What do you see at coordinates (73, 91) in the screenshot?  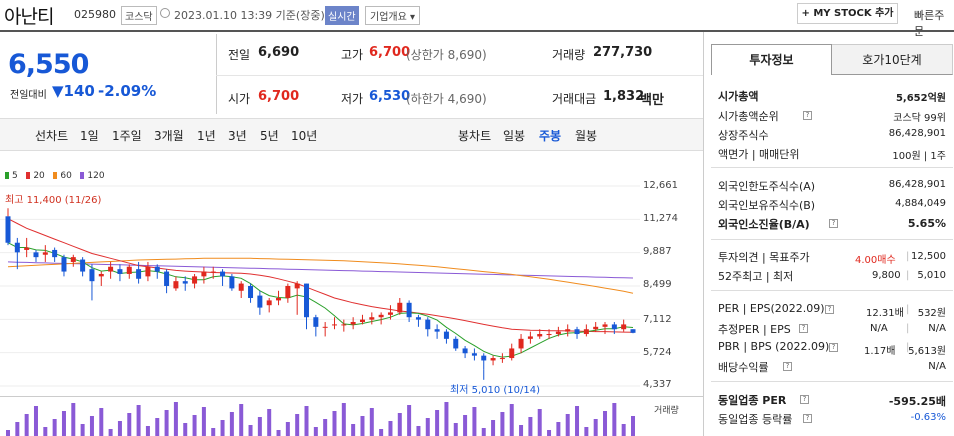 I see `change-value: ▼140` at bounding box center [73, 91].